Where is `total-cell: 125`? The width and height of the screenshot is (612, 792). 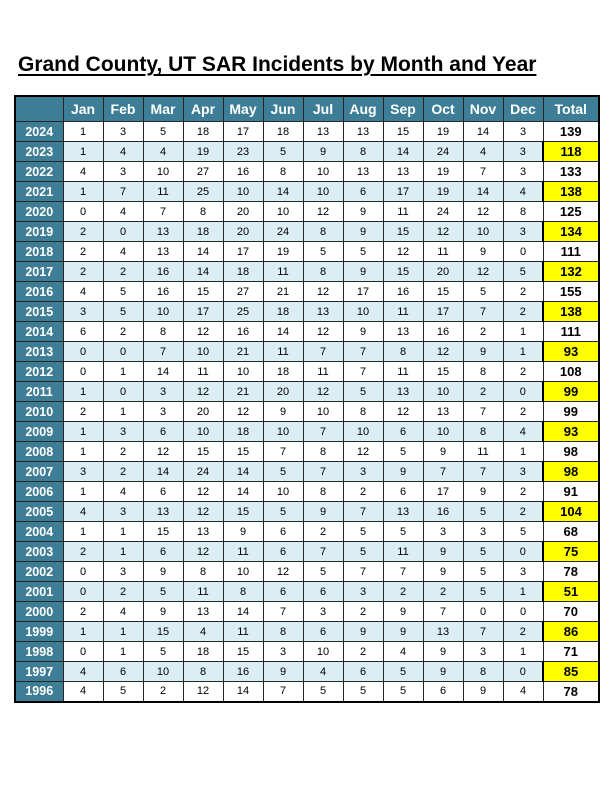 total-cell: 125 is located at coordinates (571, 211).